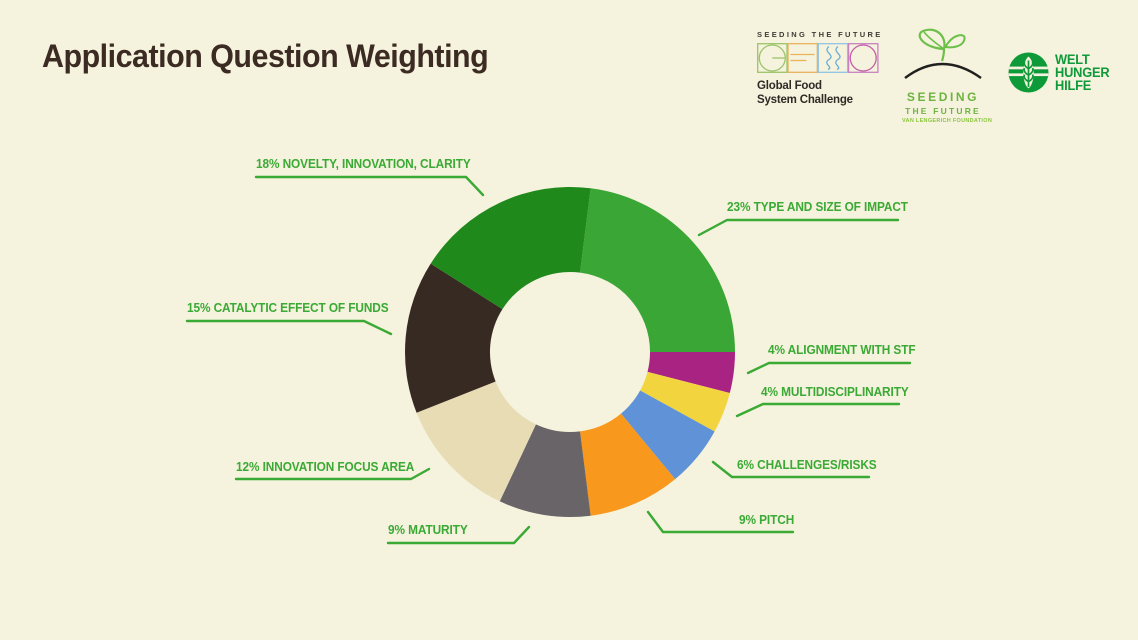 The width and height of the screenshot is (1138, 640). I want to click on label-type-and-size-of-impact: 23% TYPE AND SIZE OF IMPACT, so click(817, 206).